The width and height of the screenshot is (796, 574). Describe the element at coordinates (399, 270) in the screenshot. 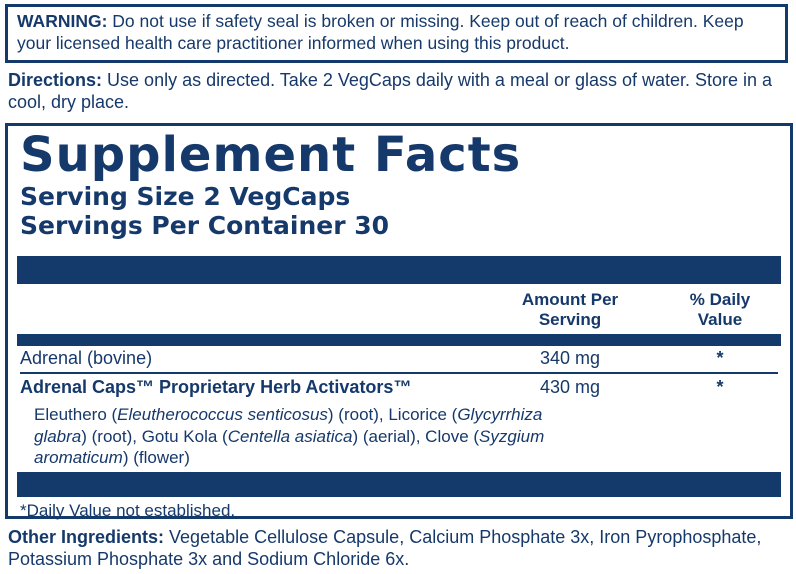

I see `divider-bar-top` at that location.